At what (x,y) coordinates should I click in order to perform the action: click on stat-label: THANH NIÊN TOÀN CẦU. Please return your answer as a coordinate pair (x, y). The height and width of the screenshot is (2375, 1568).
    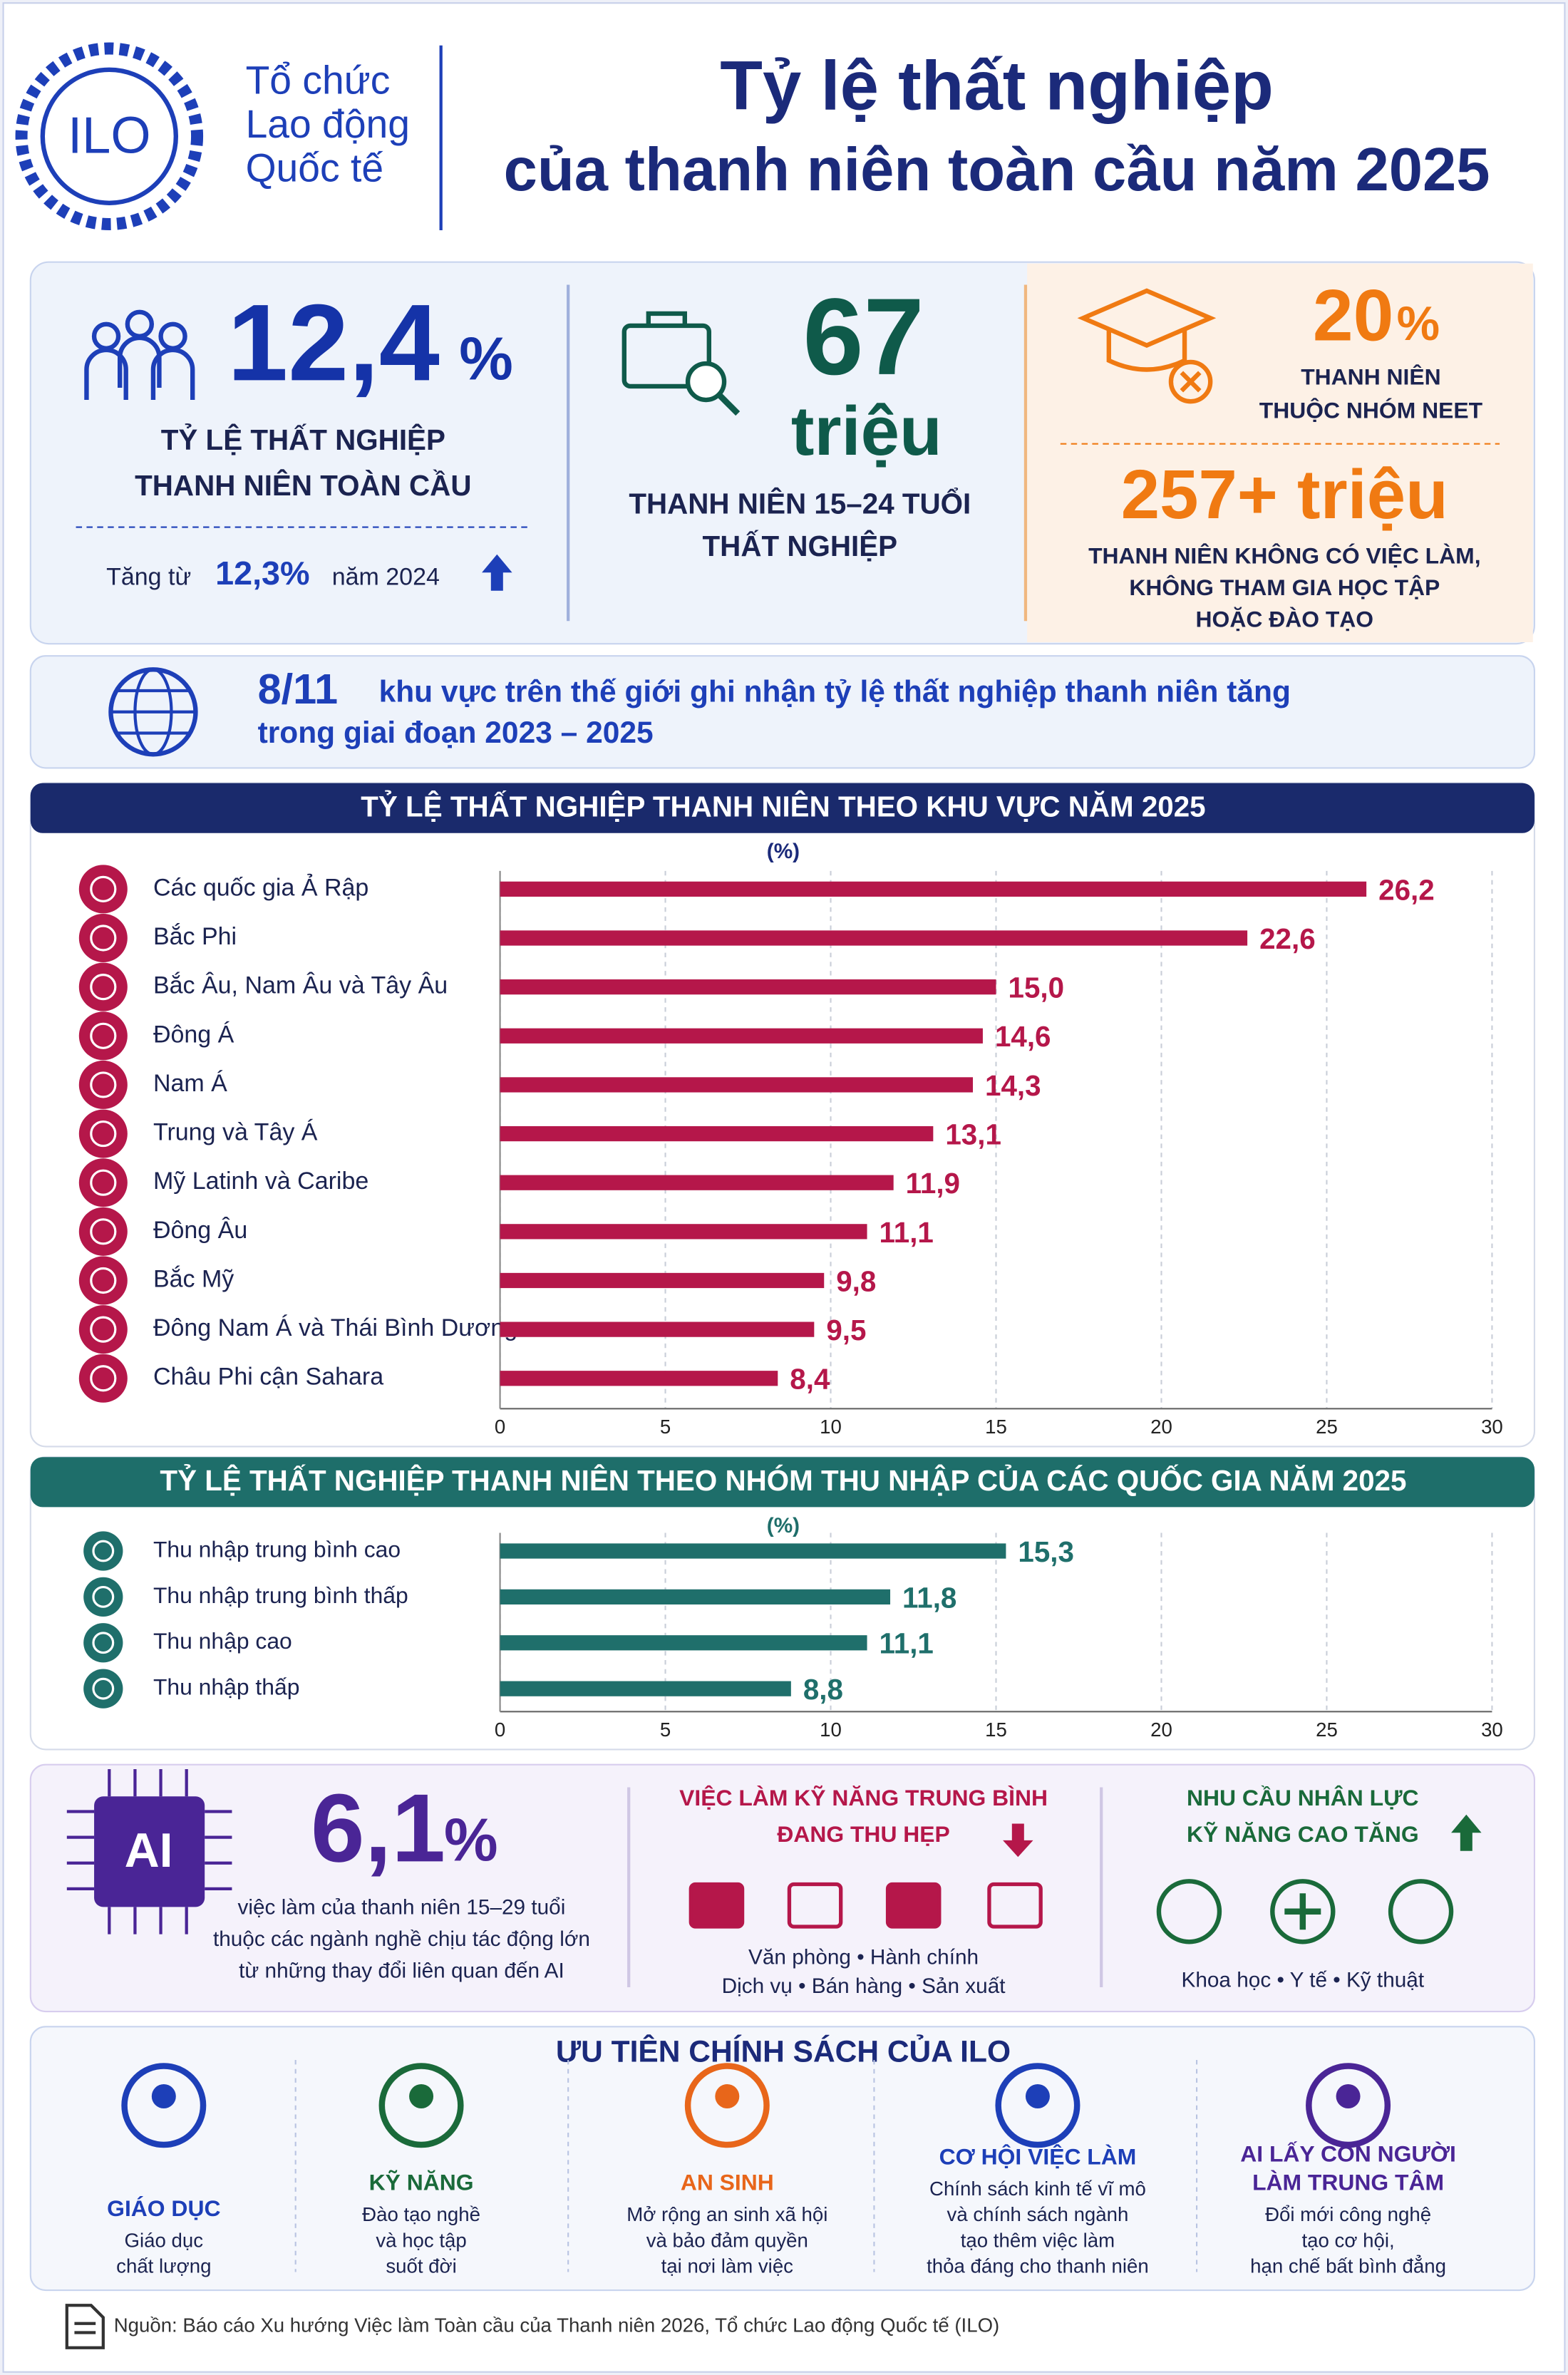
    Looking at the image, I should click on (303, 486).